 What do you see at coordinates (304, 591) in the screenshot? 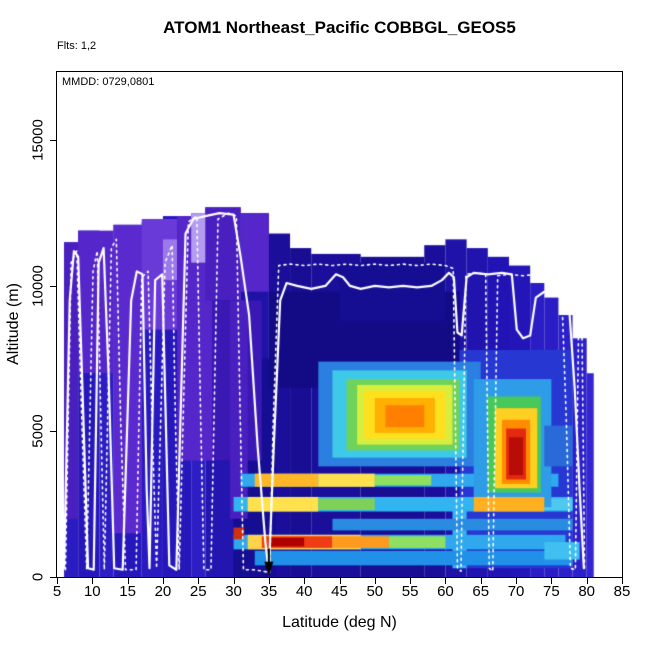
I see `x-tick-label: 40` at bounding box center [304, 591].